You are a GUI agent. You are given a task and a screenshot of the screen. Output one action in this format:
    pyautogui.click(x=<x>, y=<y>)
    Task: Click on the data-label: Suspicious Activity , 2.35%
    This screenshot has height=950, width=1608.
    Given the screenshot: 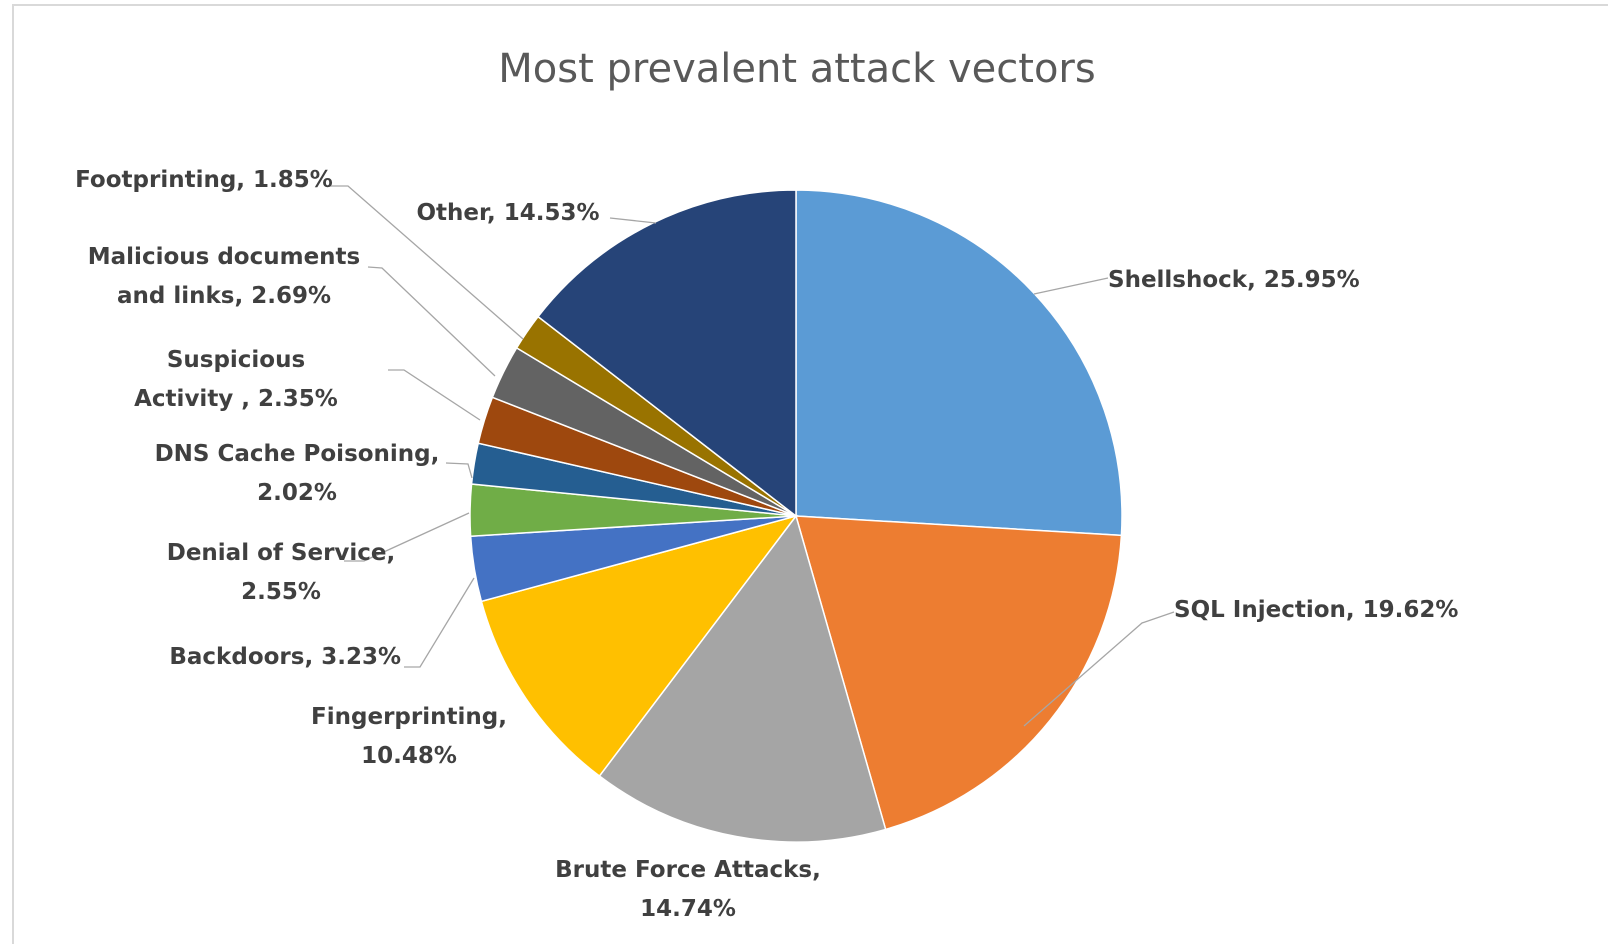 What is the action you would take?
    pyautogui.click(x=236, y=379)
    